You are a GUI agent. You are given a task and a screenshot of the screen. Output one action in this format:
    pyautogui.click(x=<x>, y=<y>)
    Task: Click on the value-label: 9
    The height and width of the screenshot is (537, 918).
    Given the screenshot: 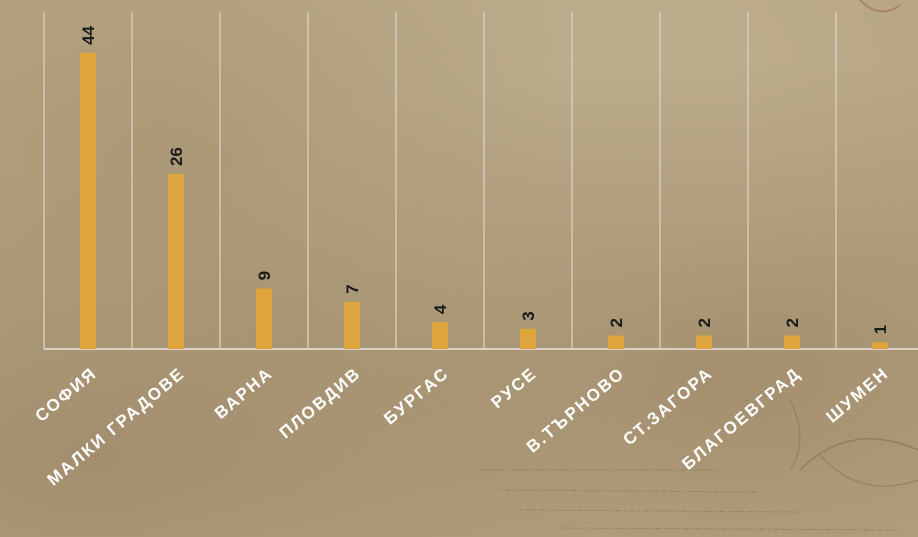 What is the action you would take?
    pyautogui.click(x=264, y=275)
    